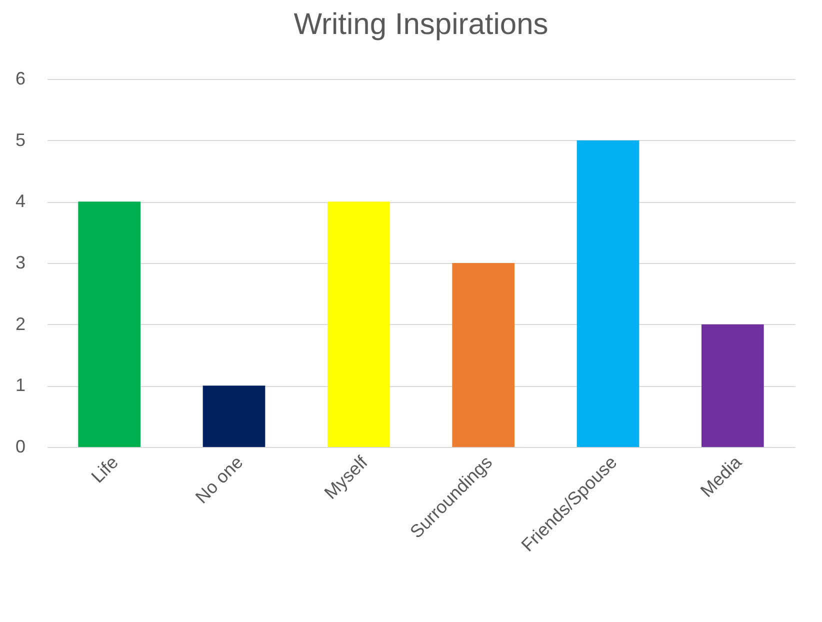 This screenshot has height=622, width=822. What do you see at coordinates (219, 480) in the screenshot?
I see `x-tick-label: No one` at bounding box center [219, 480].